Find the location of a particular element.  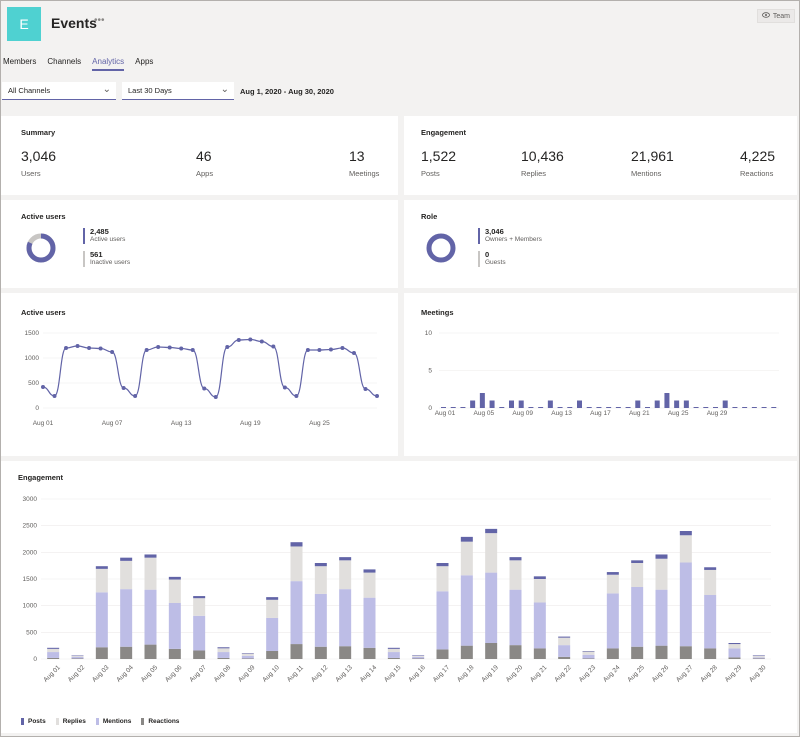

stat-value: 46 is located at coordinates (204, 156).